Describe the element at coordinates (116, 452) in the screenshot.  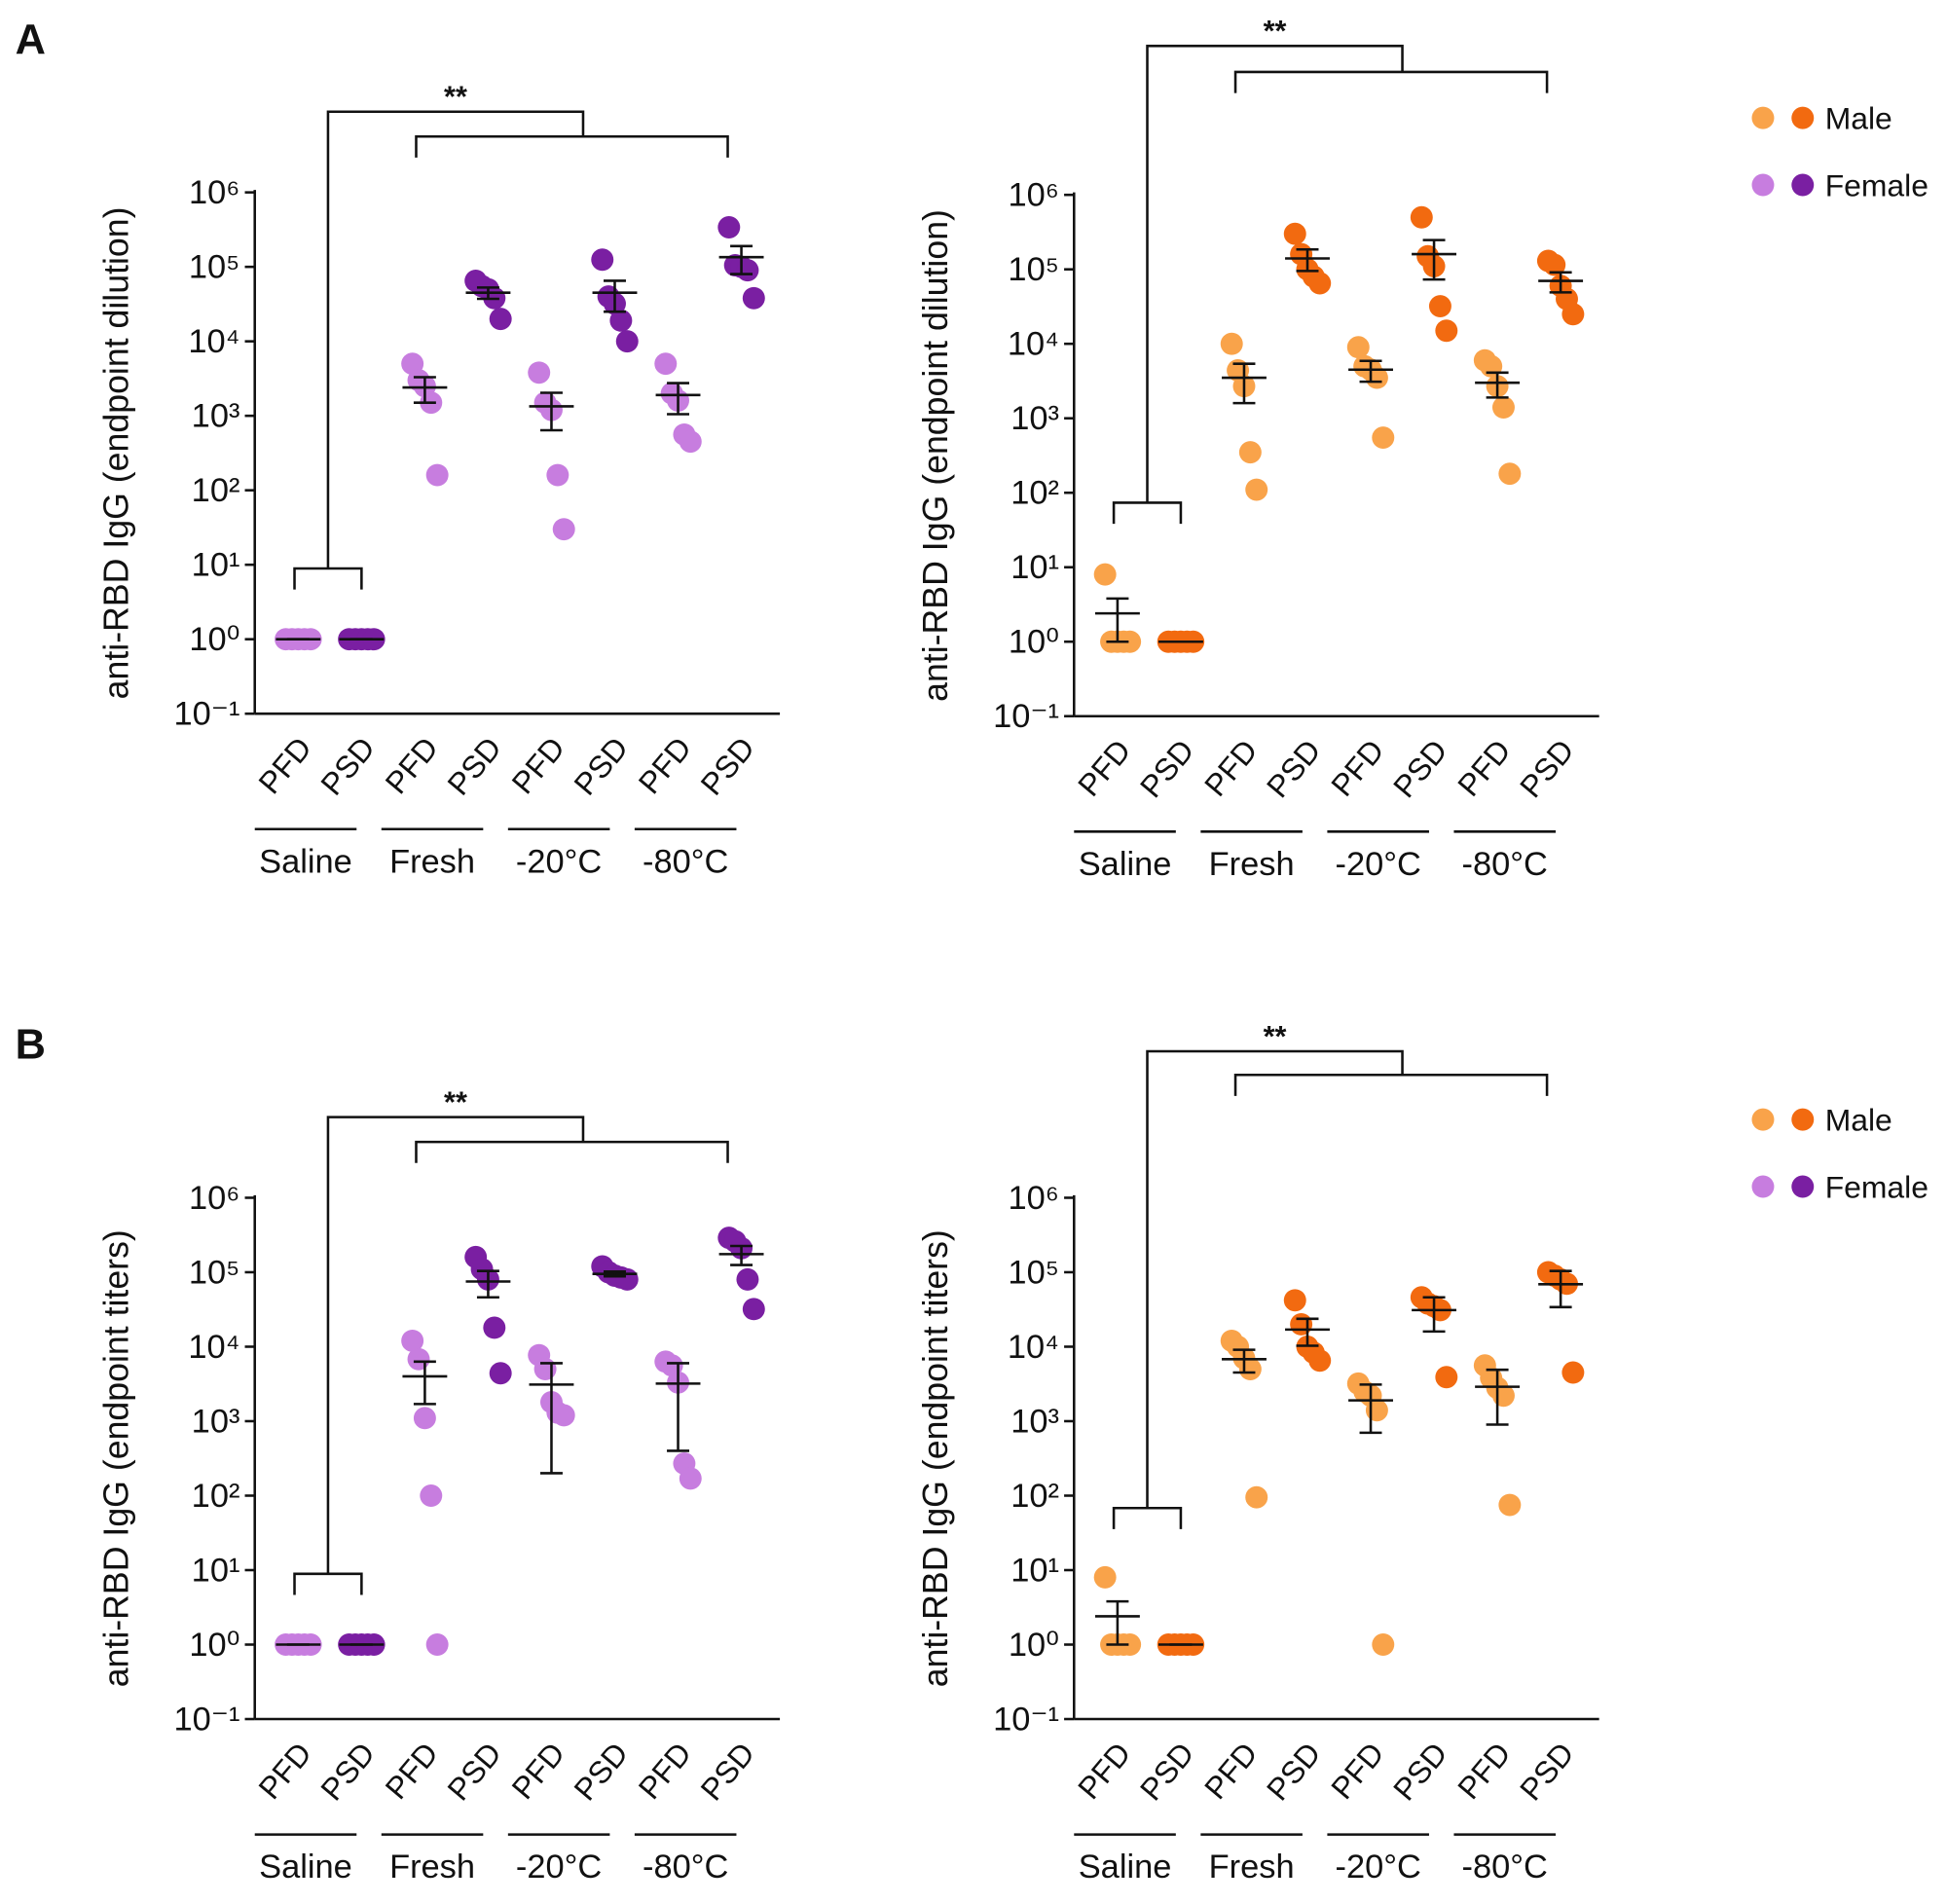
I see `y-axis-label: anti-RBD IgG (endpoint dilution)` at that location.